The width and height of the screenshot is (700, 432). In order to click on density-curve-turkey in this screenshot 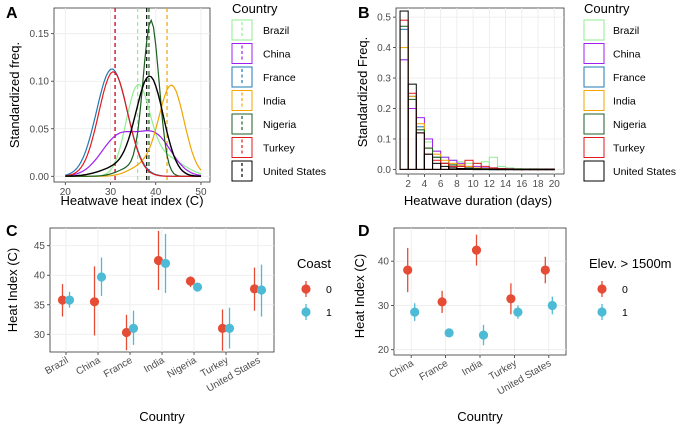, I will do `click(133, 124)`.